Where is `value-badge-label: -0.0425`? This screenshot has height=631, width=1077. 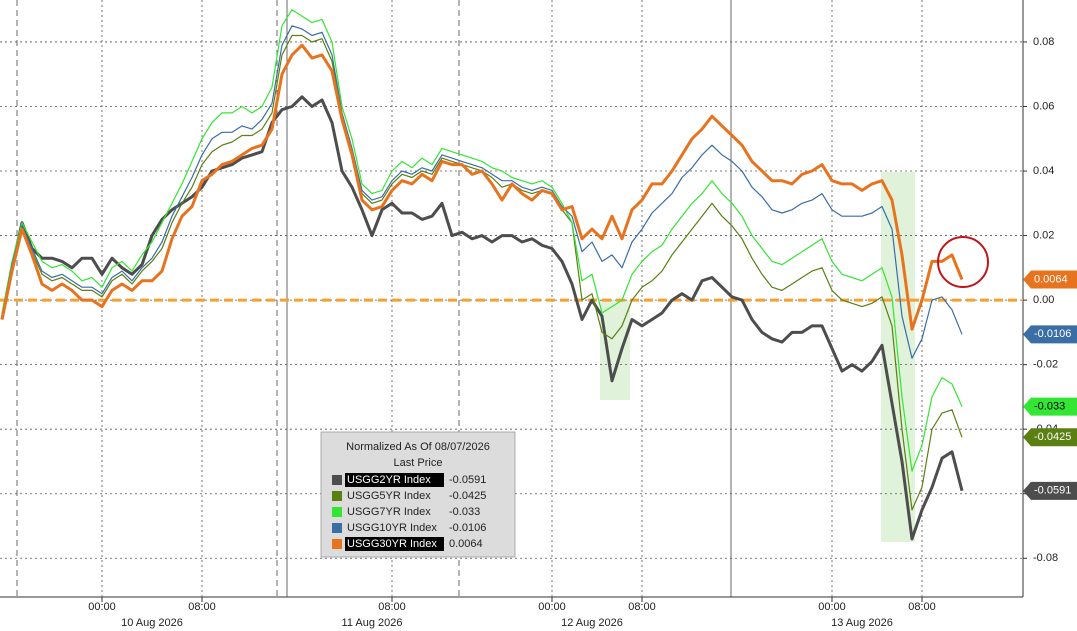
value-badge-label: -0.0425 is located at coordinates (1052, 437).